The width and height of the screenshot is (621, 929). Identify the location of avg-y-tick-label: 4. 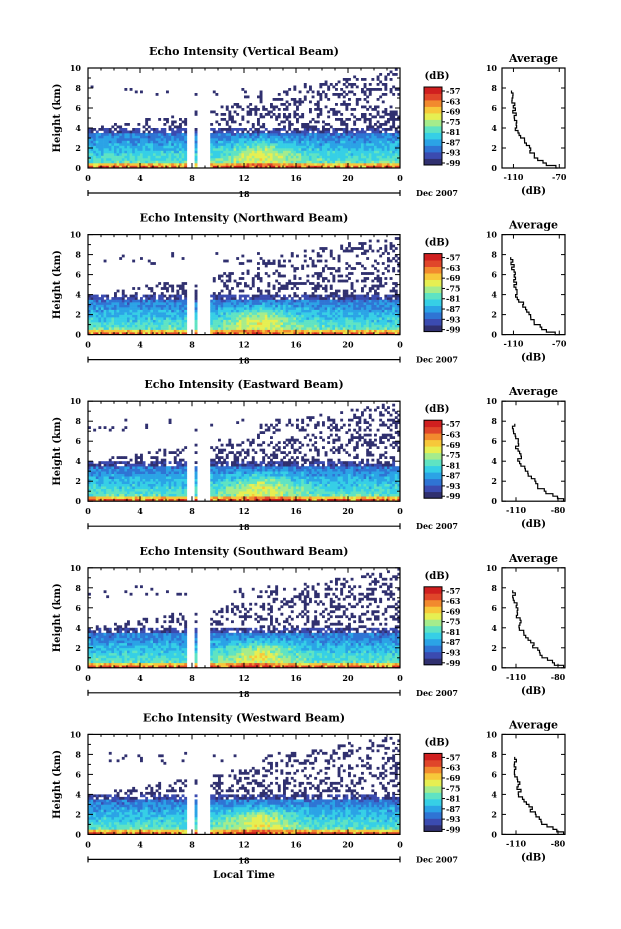
(494, 128).